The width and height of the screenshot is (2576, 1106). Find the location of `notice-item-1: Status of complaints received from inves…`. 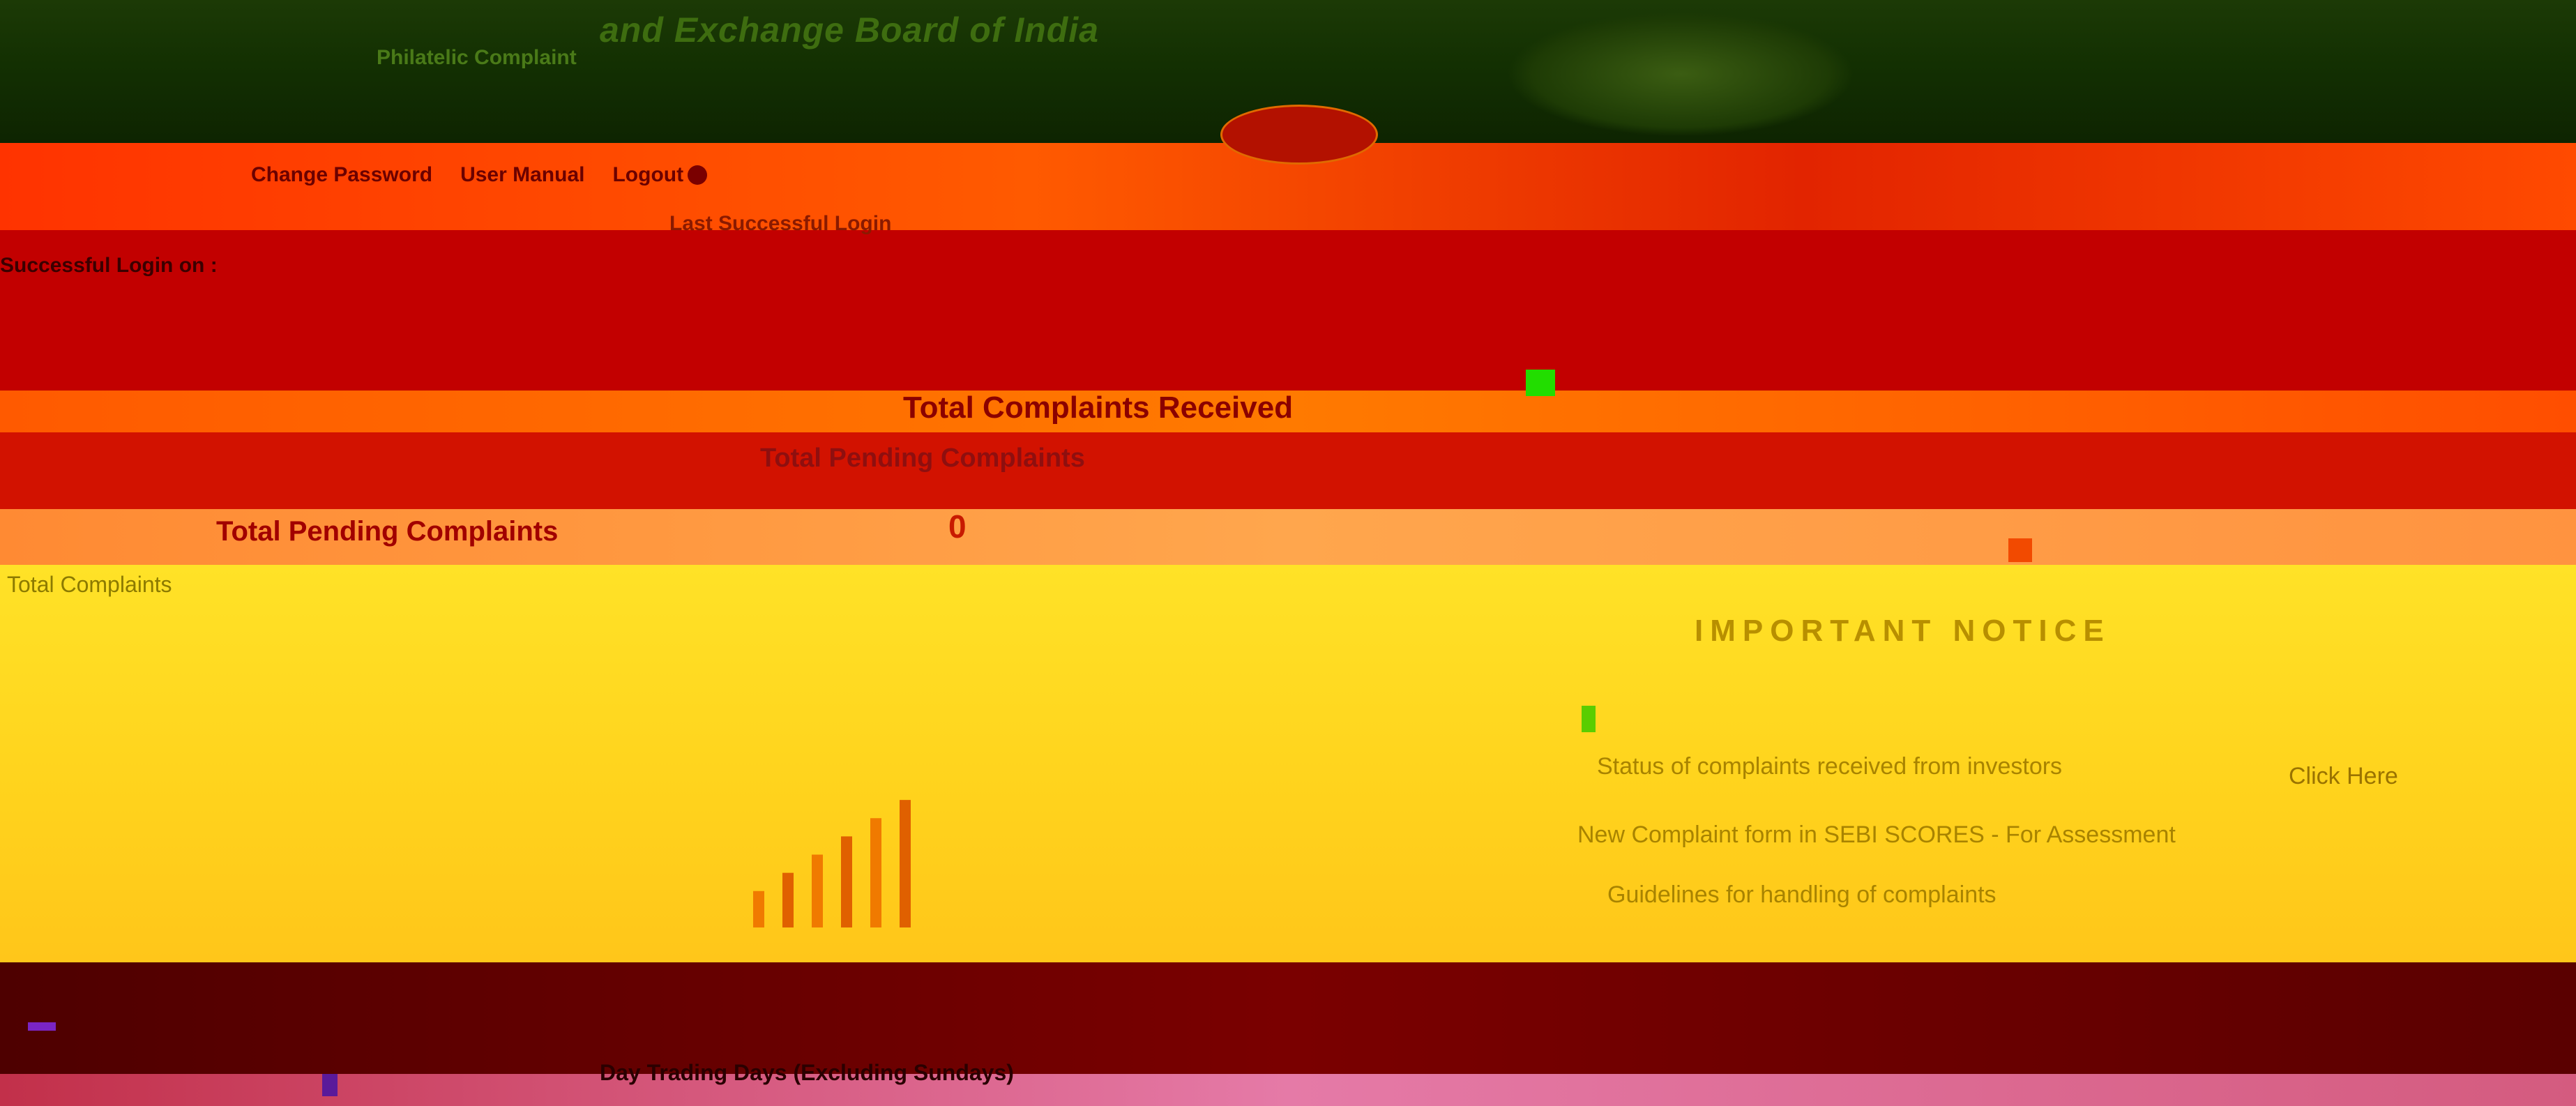

notice-item-1: Status of complaints received from inves… is located at coordinates (1830, 766).